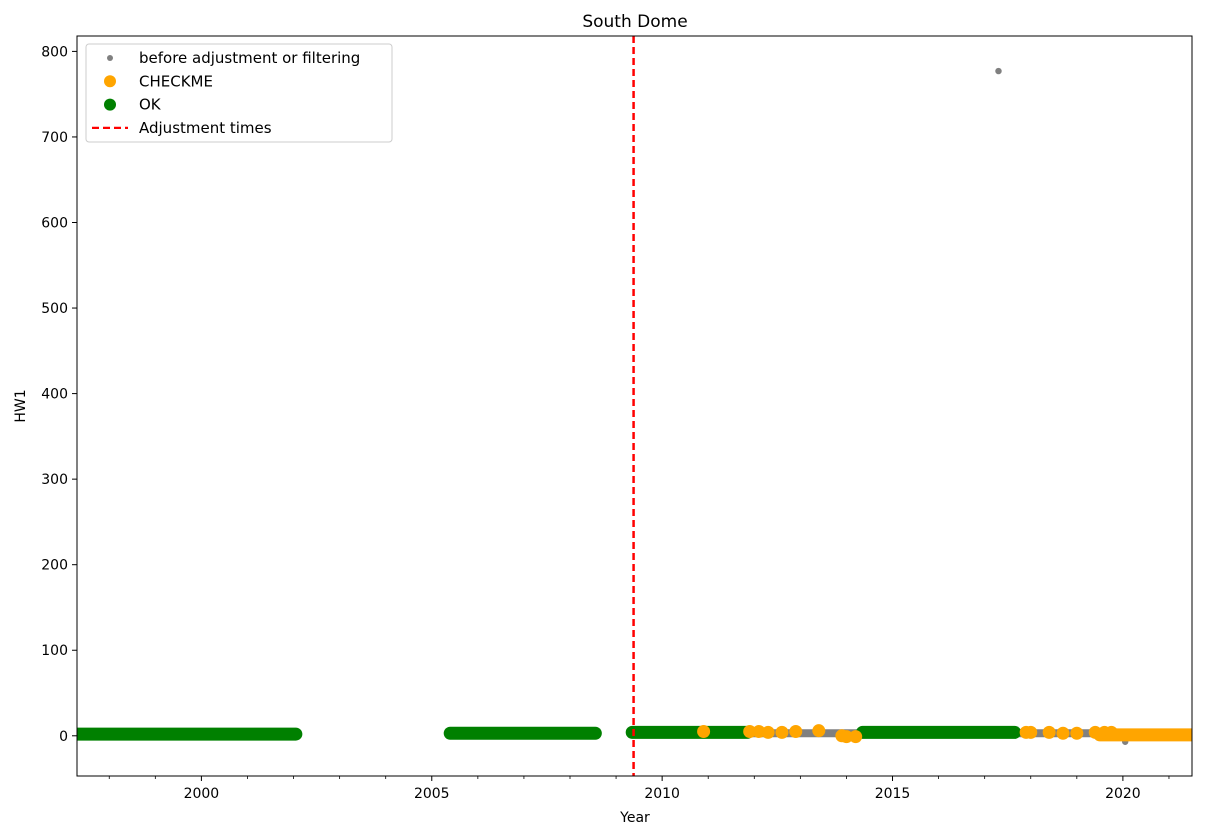 The image size is (1205, 836). Describe the element at coordinates (205, 128) in the screenshot. I see `legend-label: Adjustment times` at that location.